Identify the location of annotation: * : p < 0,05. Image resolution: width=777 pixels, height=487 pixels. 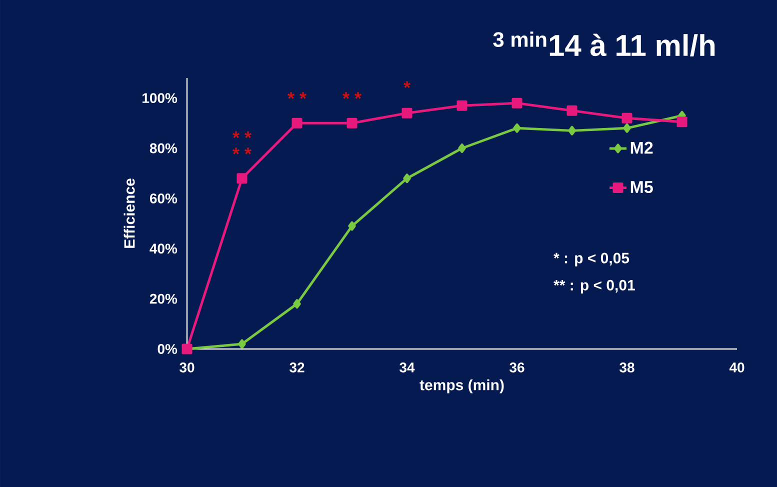
(592, 259).